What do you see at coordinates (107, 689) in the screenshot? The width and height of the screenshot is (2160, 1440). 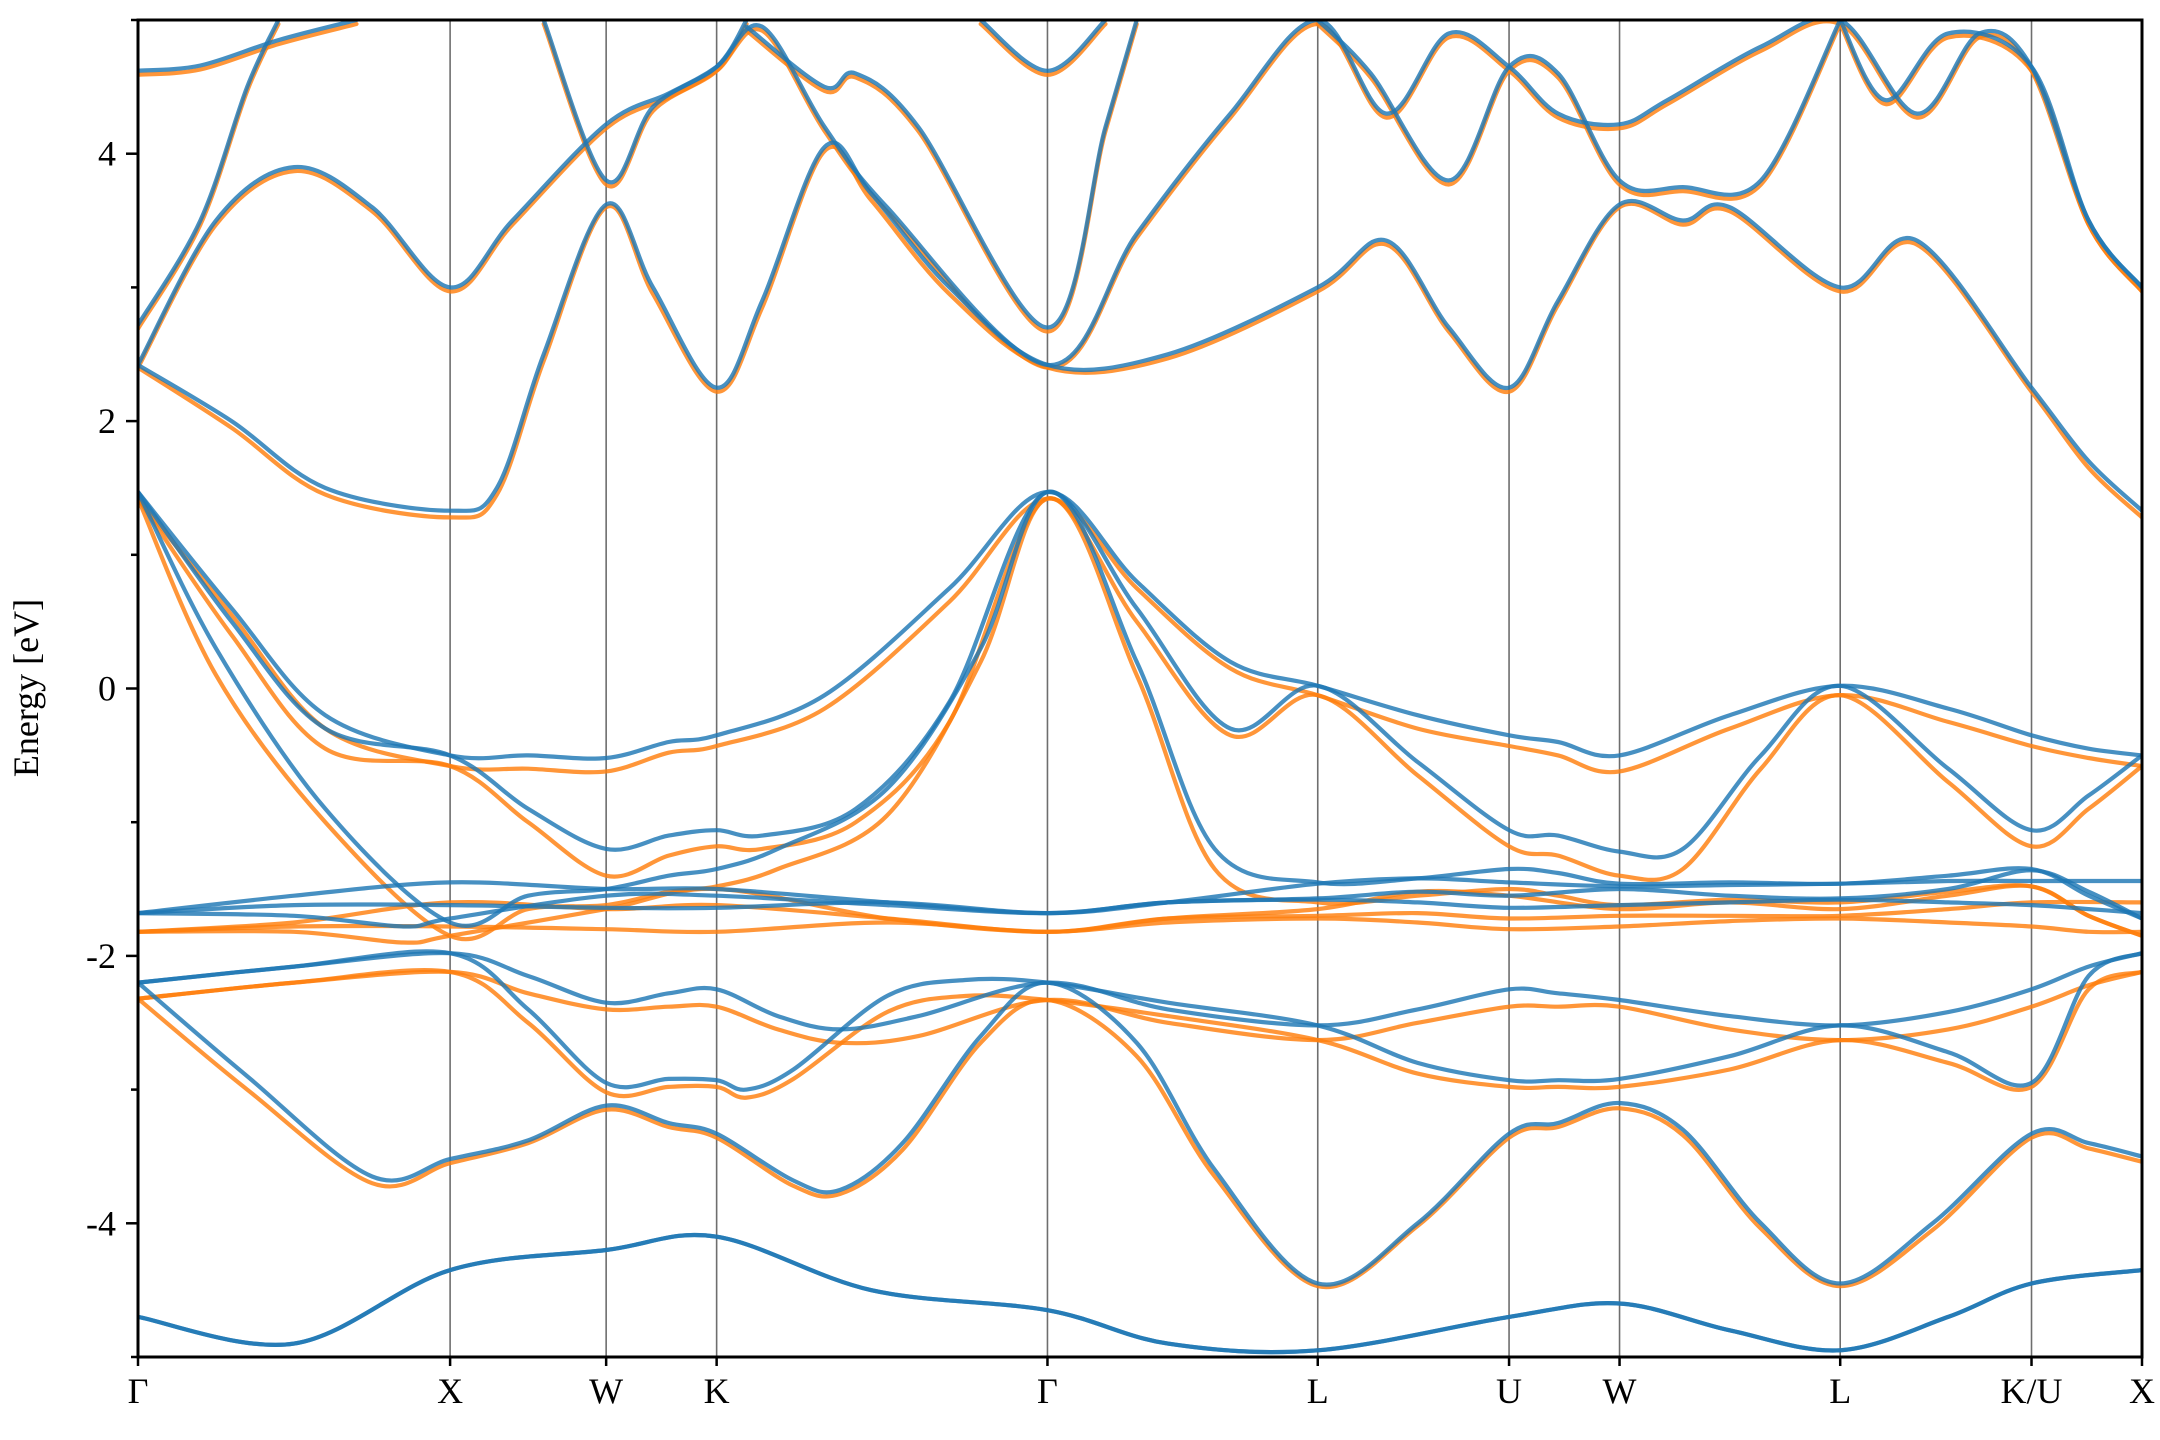 I see `y-tick-label: 0` at bounding box center [107, 689].